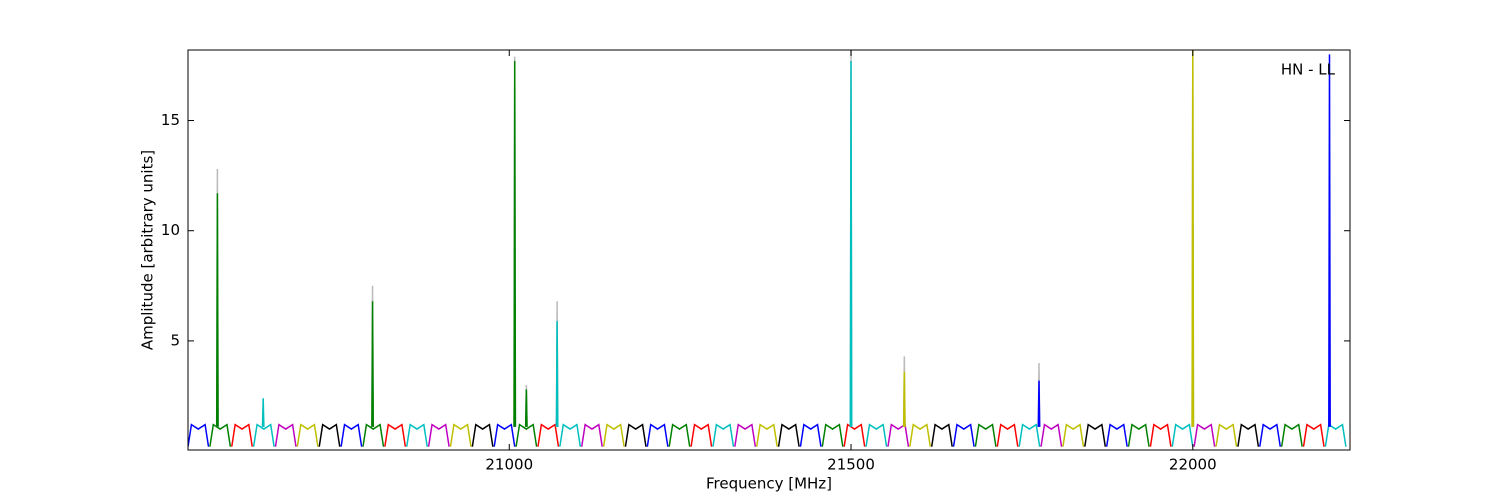 The height and width of the screenshot is (504, 1500). Describe the element at coordinates (175, 340) in the screenshot. I see `y-tick-label: 5` at that location.